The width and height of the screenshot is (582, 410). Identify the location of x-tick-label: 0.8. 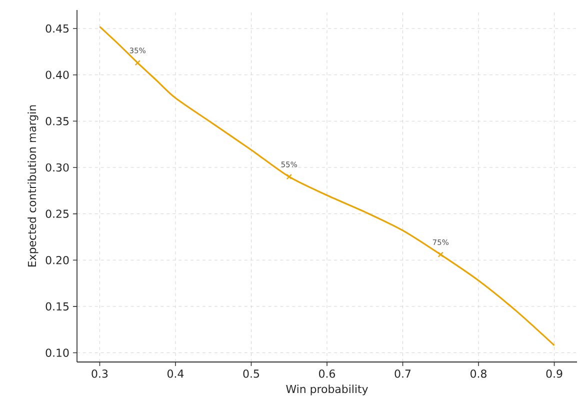
(478, 374).